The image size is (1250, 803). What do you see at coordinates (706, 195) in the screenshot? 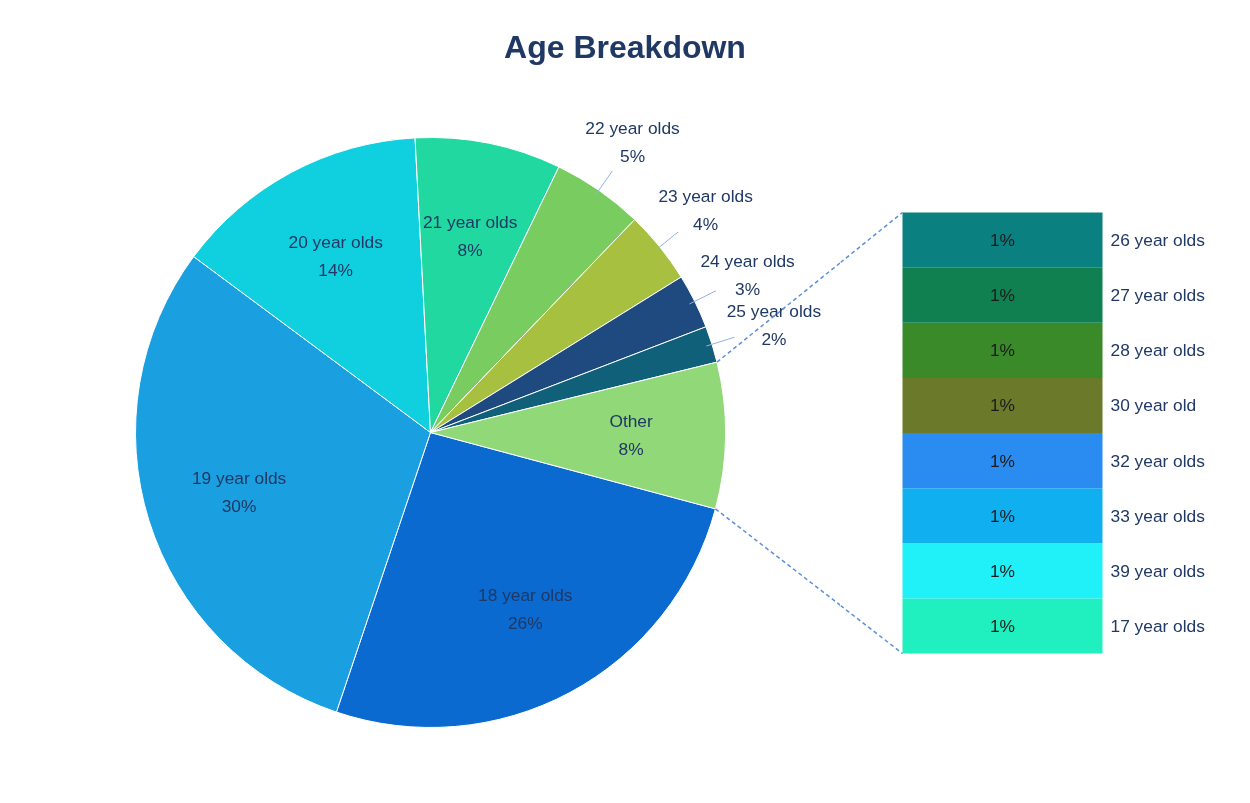
I see `slice-label: 23 year olds` at bounding box center [706, 195].